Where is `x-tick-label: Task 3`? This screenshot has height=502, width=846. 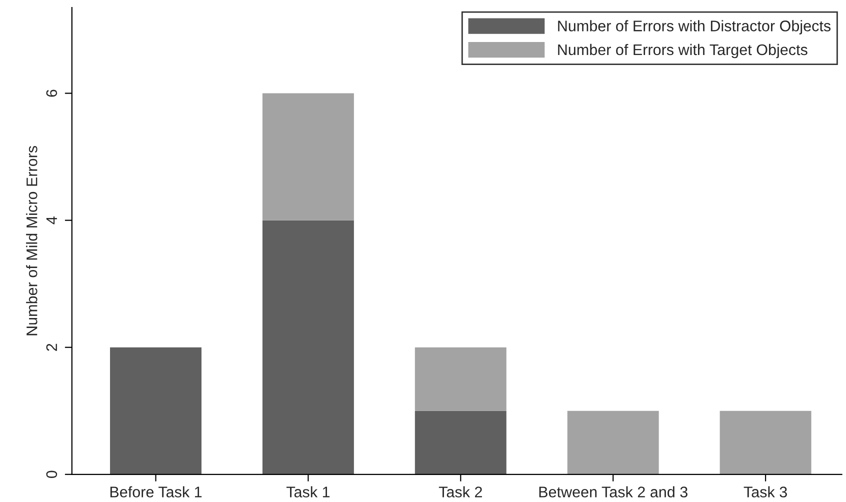 x-tick-label: Task 3 is located at coordinates (765, 492).